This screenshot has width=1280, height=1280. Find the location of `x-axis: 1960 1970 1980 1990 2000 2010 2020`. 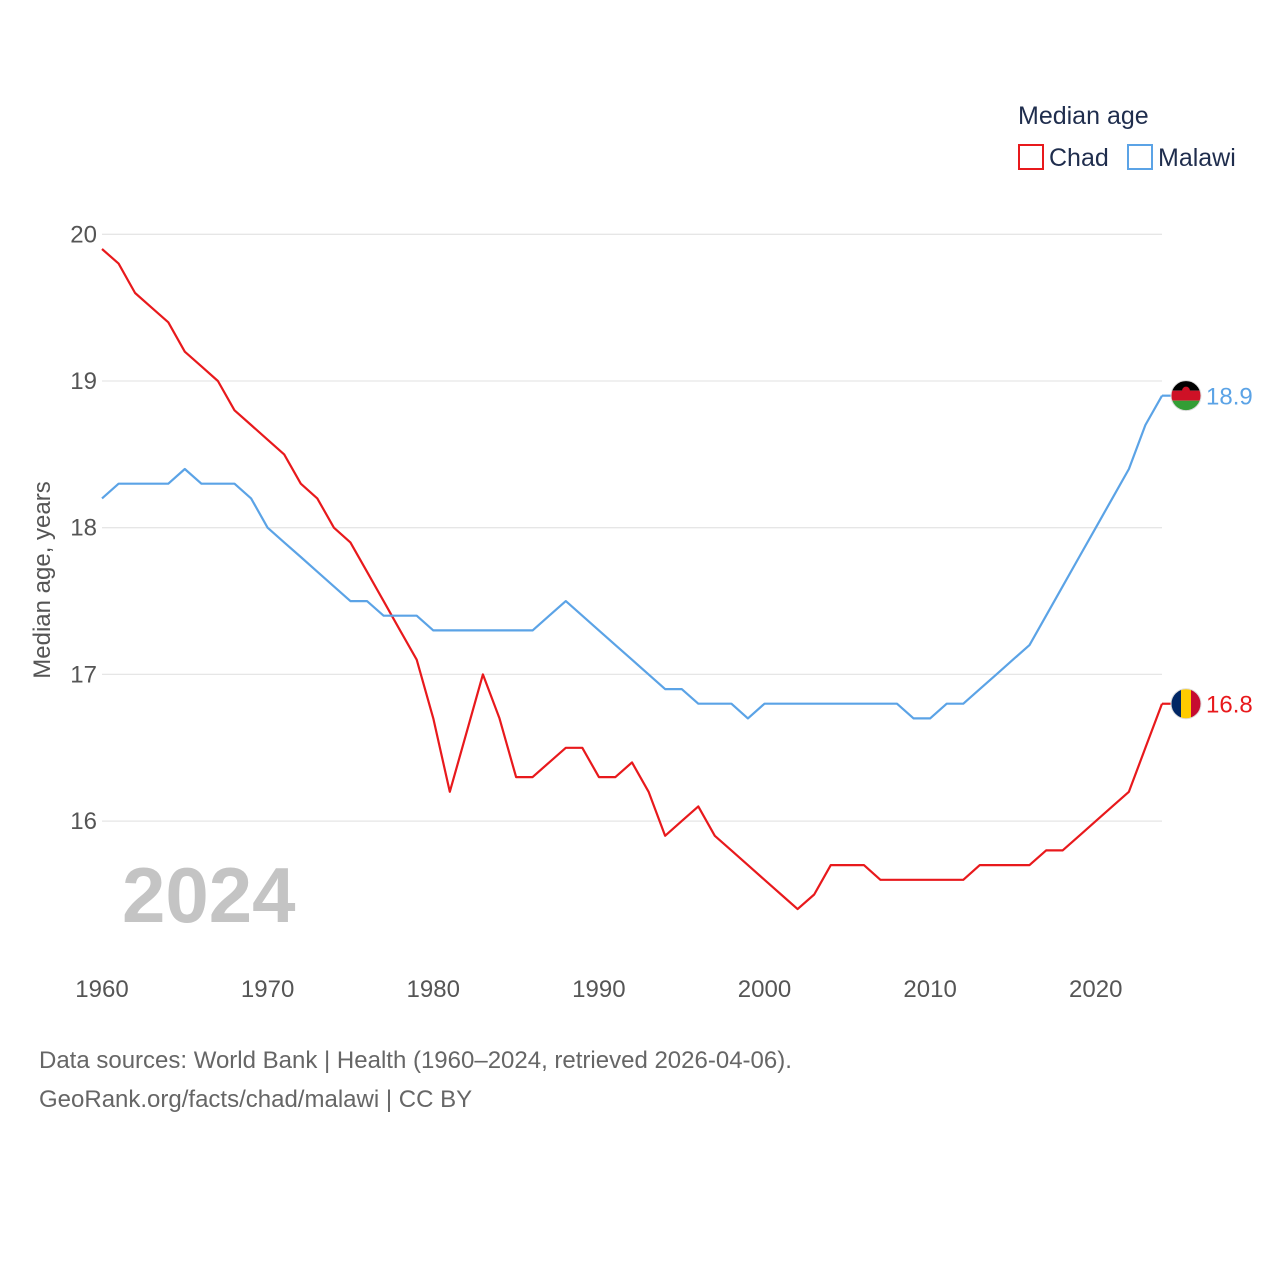

x-axis: 1960 1970 1980 1990 2000 2010 2020 is located at coordinates (598, 989).